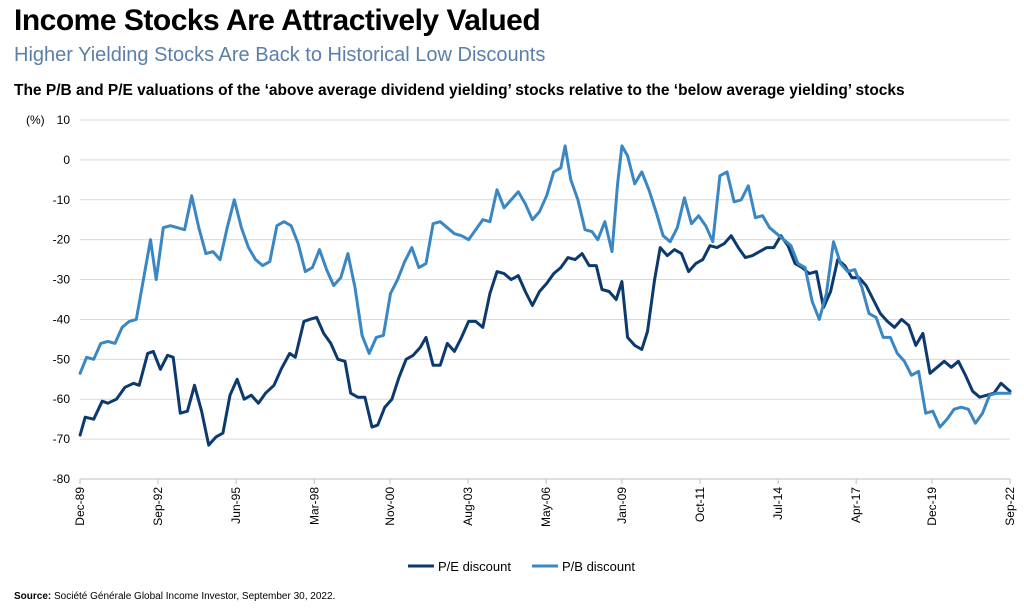 Image resolution: width=1024 pixels, height=609 pixels. Describe the element at coordinates (33, 596) in the screenshot. I see `source-label: Source:` at that location.